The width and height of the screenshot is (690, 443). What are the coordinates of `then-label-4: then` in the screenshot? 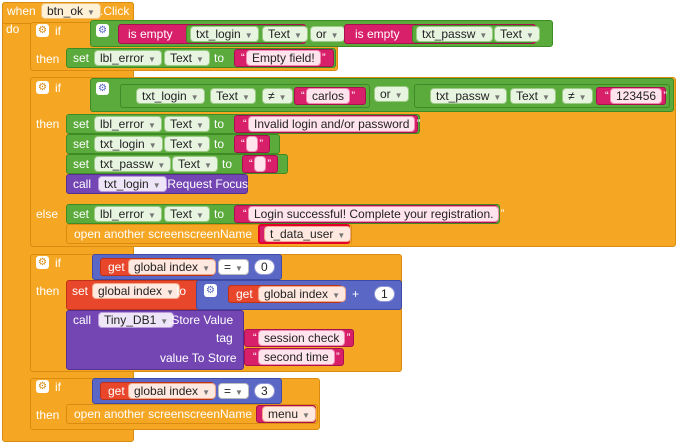 It's located at (48, 415).